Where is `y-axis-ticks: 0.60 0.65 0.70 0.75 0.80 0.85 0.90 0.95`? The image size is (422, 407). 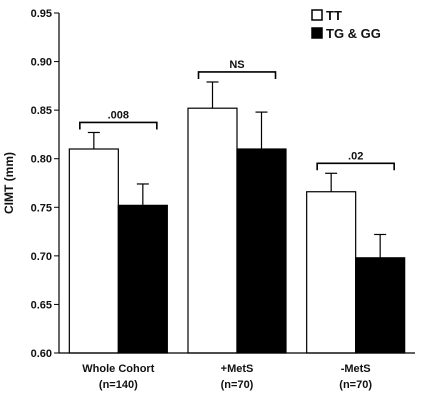 y-axis-ticks: 0.60 0.65 0.70 0.75 0.80 0.85 0.90 0.95 is located at coordinates (45, 184).